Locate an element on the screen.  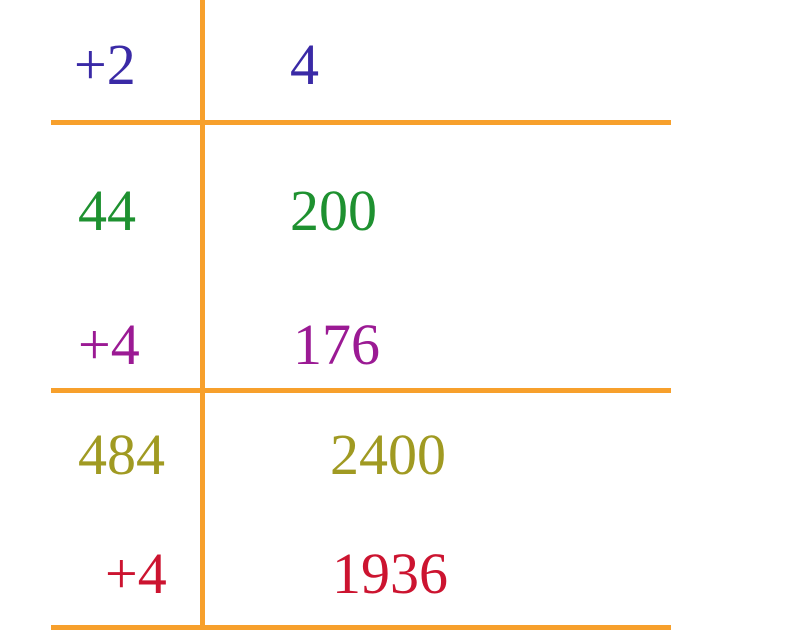
right-value-row-3: 176 is located at coordinates (336, 344).